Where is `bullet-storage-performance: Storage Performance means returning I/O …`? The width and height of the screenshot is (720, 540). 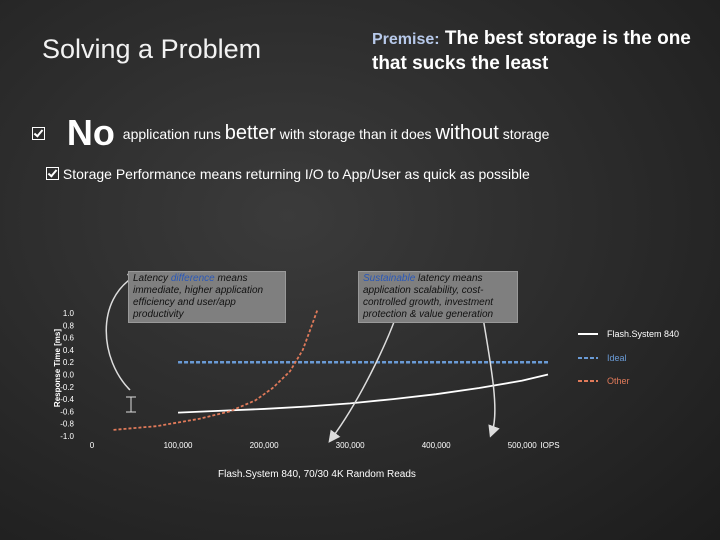 bullet-storage-performance: Storage Performance means returning I/O … is located at coordinates (288, 174).